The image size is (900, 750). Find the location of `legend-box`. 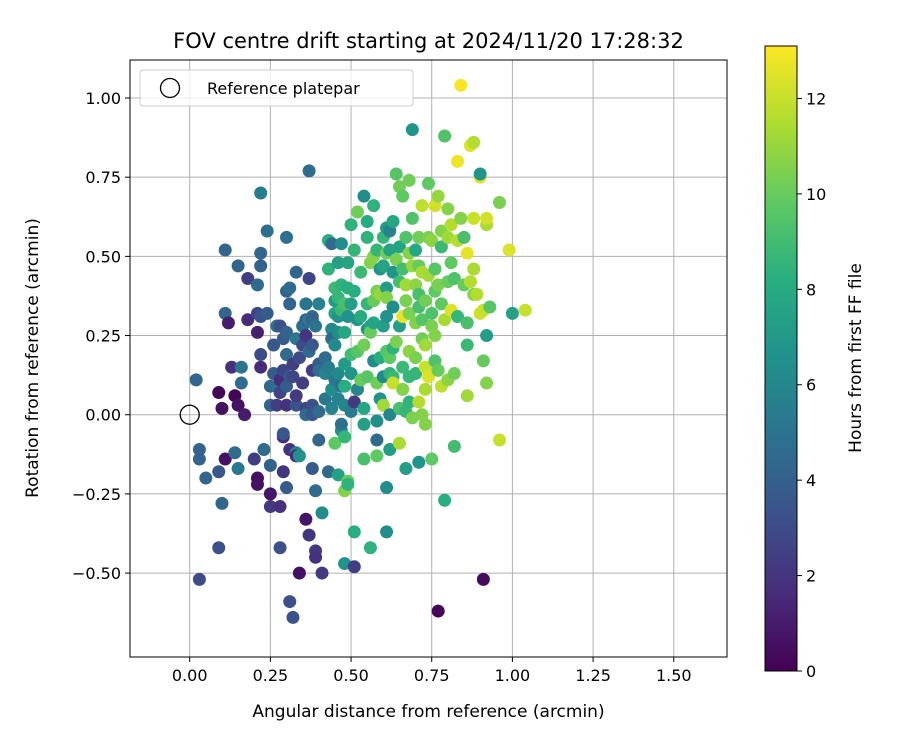

legend-box is located at coordinates (276, 88).